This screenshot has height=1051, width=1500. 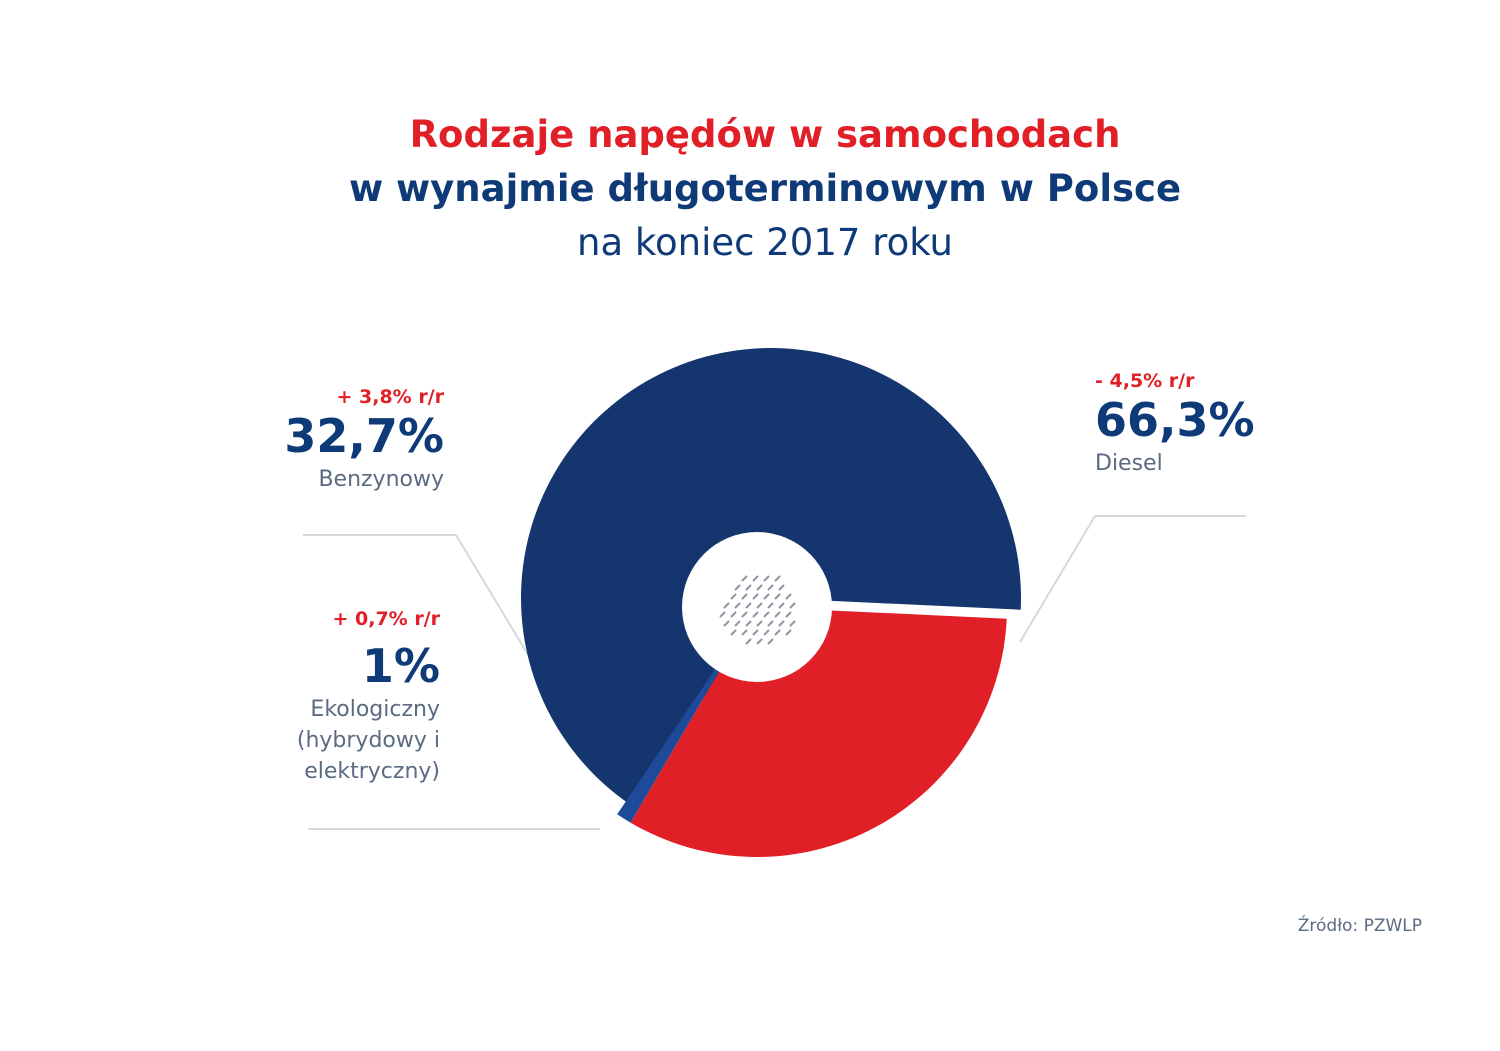 I want to click on percent-benzyna: 32,7%, so click(x=364, y=436).